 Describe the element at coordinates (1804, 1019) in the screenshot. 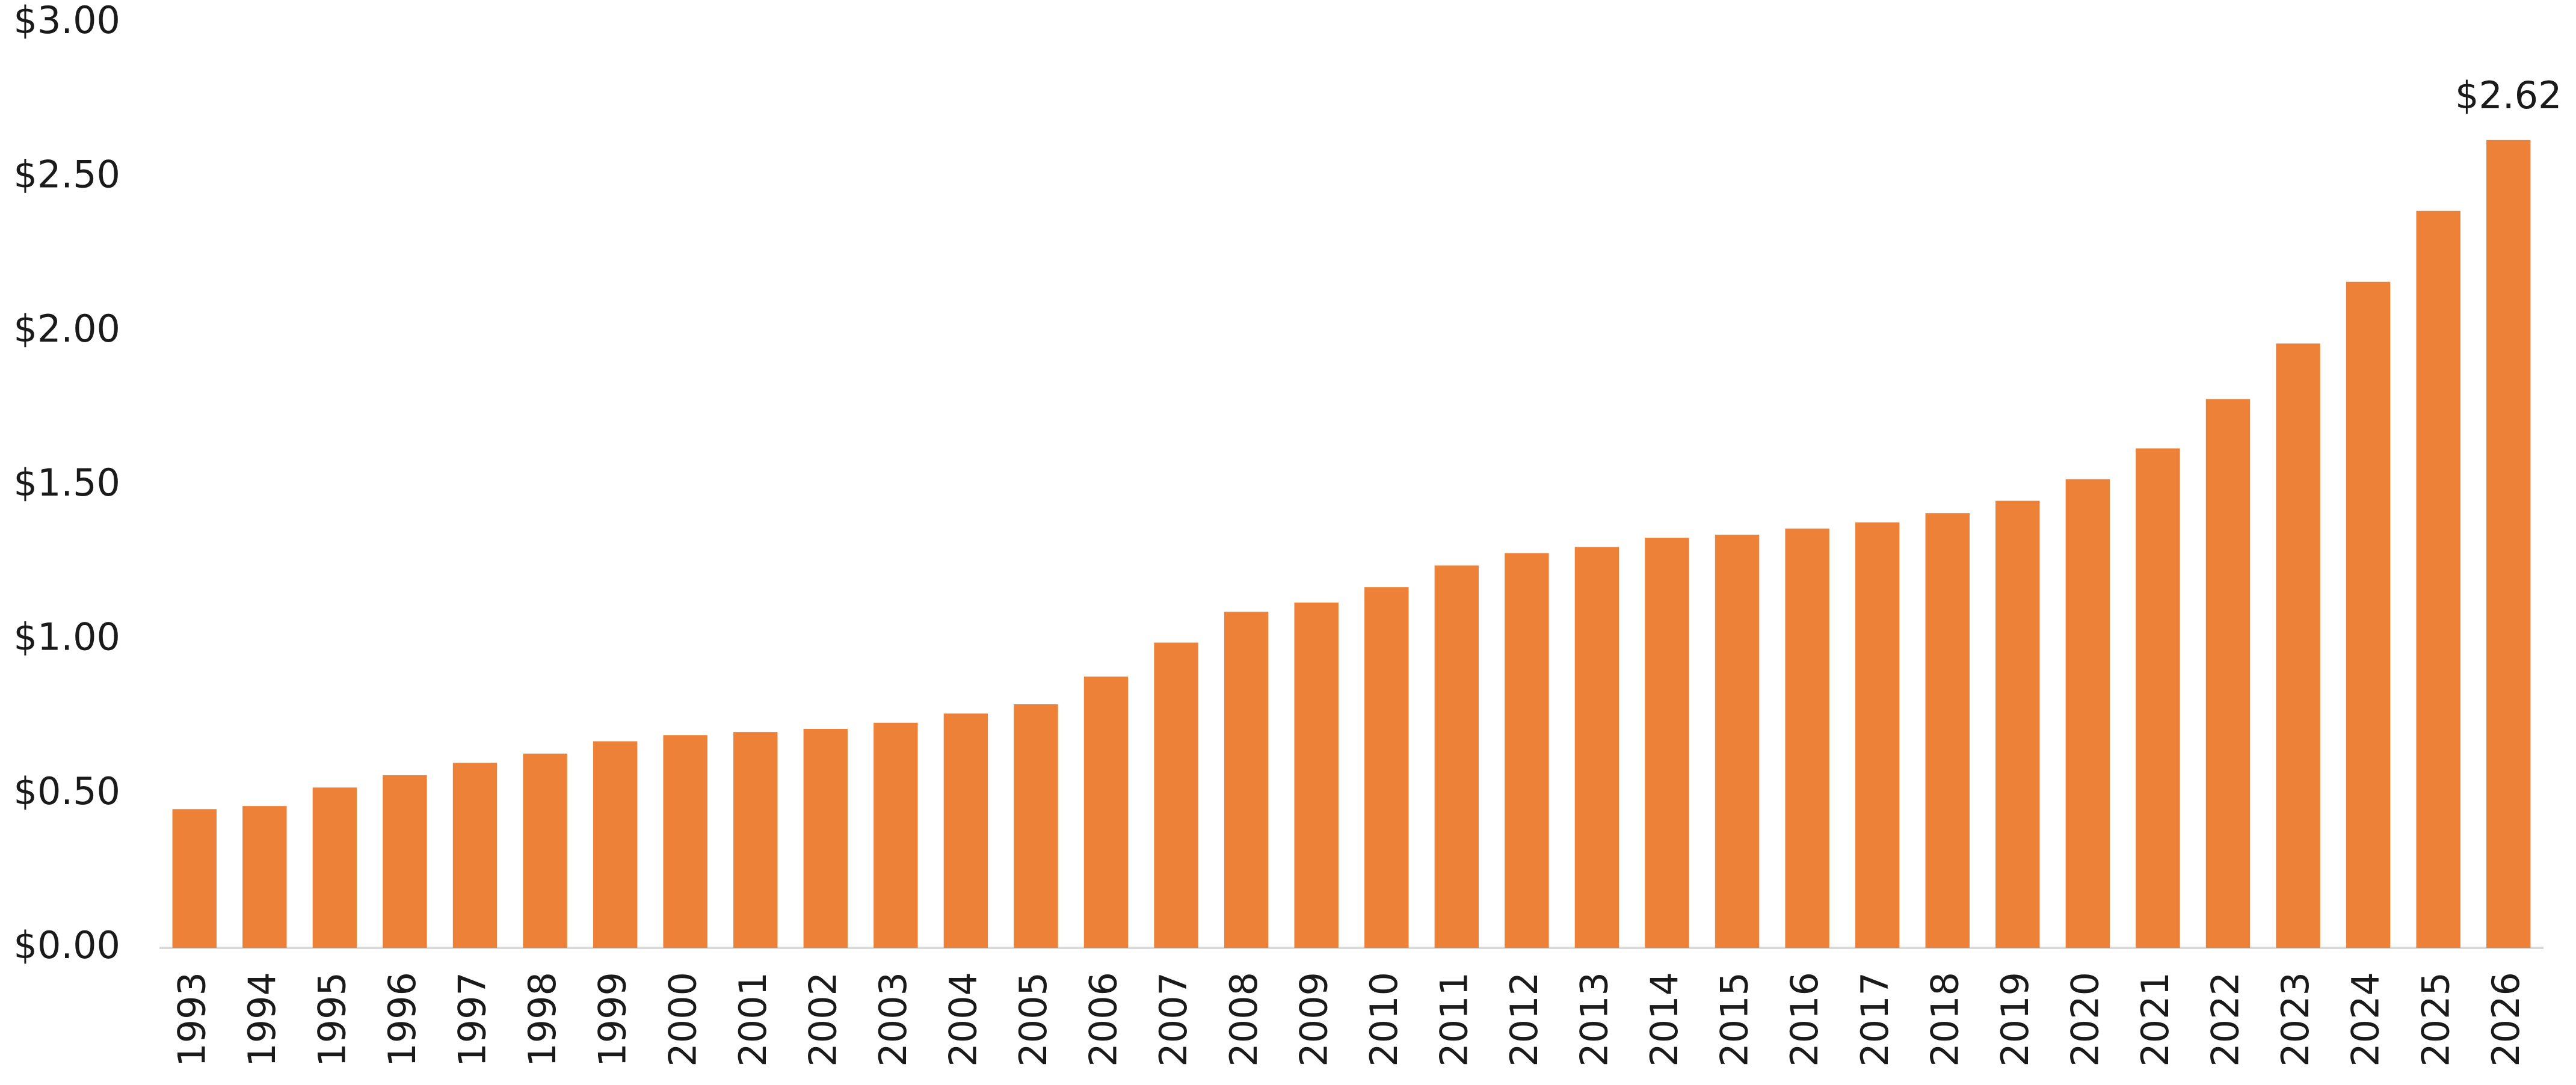

I see `x-tick-label: 2016` at that location.